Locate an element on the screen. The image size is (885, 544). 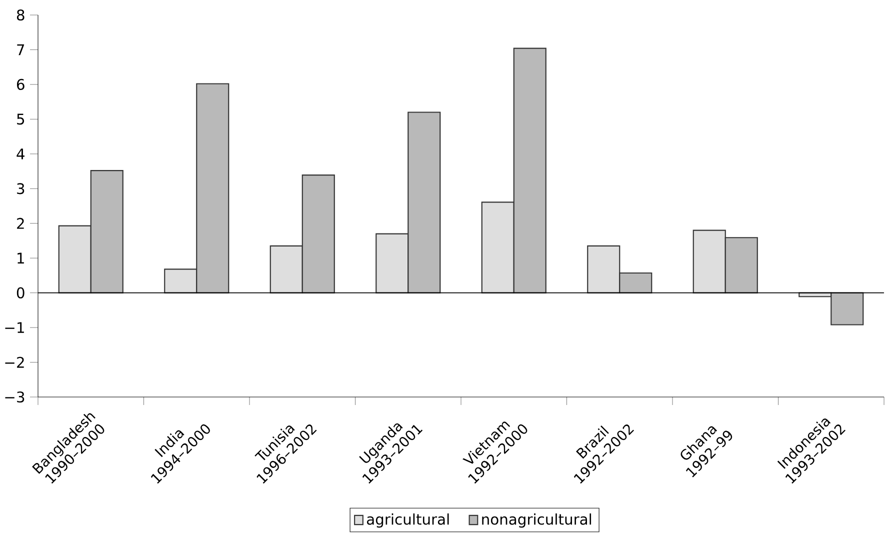
y-tick-label: −3 is located at coordinates (14, 397).